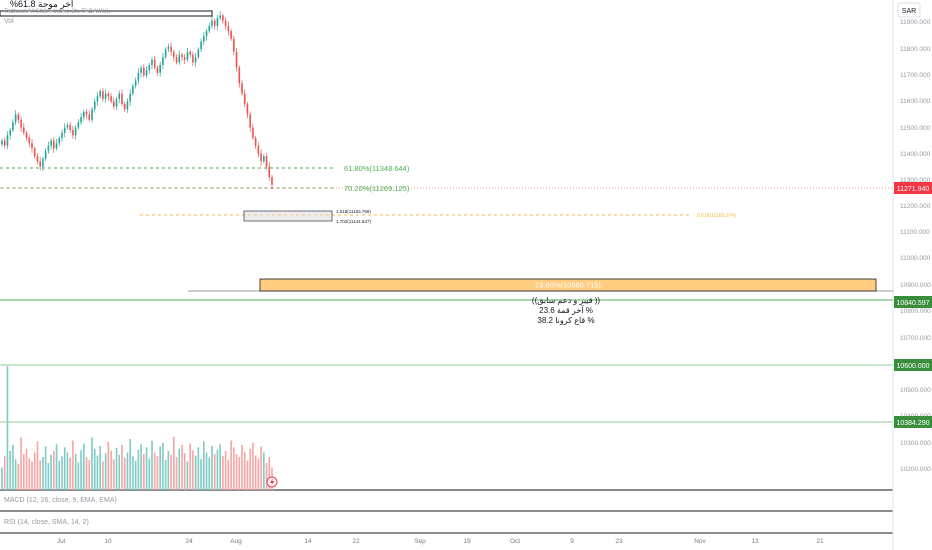  Describe the element at coordinates (46, 522) in the screenshot. I see `rsi-label: RSI (14, close, SMA, 14, 2)` at that location.